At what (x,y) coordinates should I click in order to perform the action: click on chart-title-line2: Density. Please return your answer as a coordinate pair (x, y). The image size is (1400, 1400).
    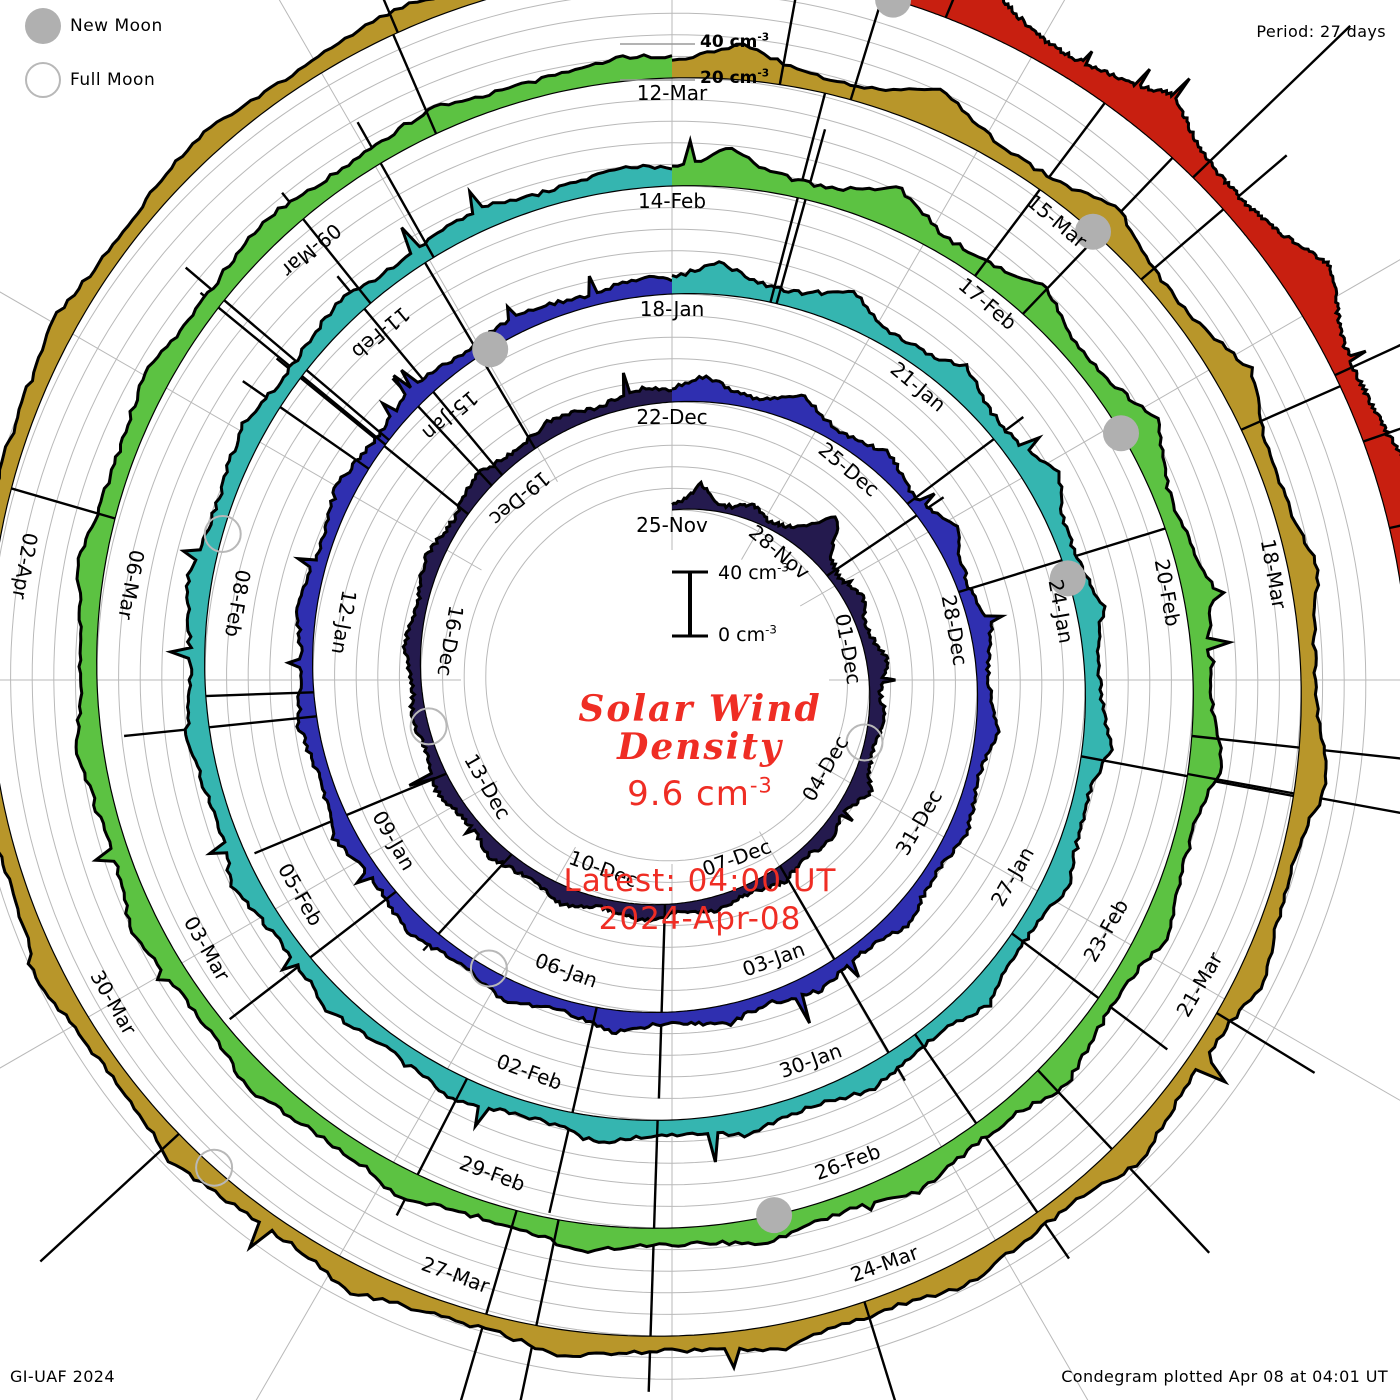
    Looking at the image, I should click on (700, 747).